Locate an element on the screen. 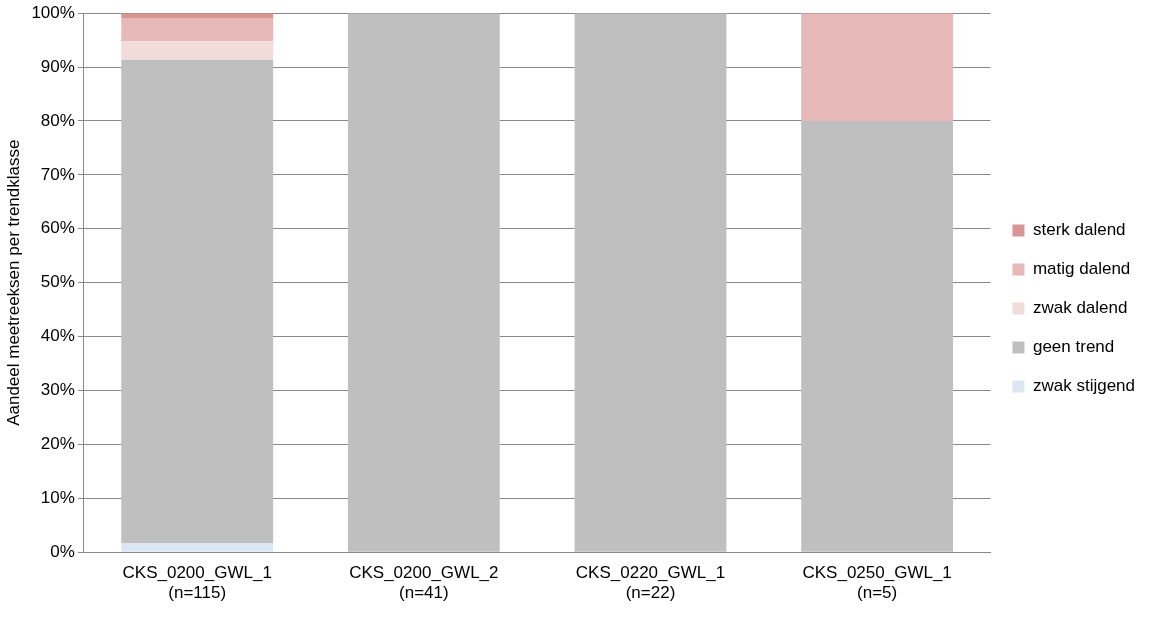  y-tick-label: 70% is located at coordinates (57, 174).